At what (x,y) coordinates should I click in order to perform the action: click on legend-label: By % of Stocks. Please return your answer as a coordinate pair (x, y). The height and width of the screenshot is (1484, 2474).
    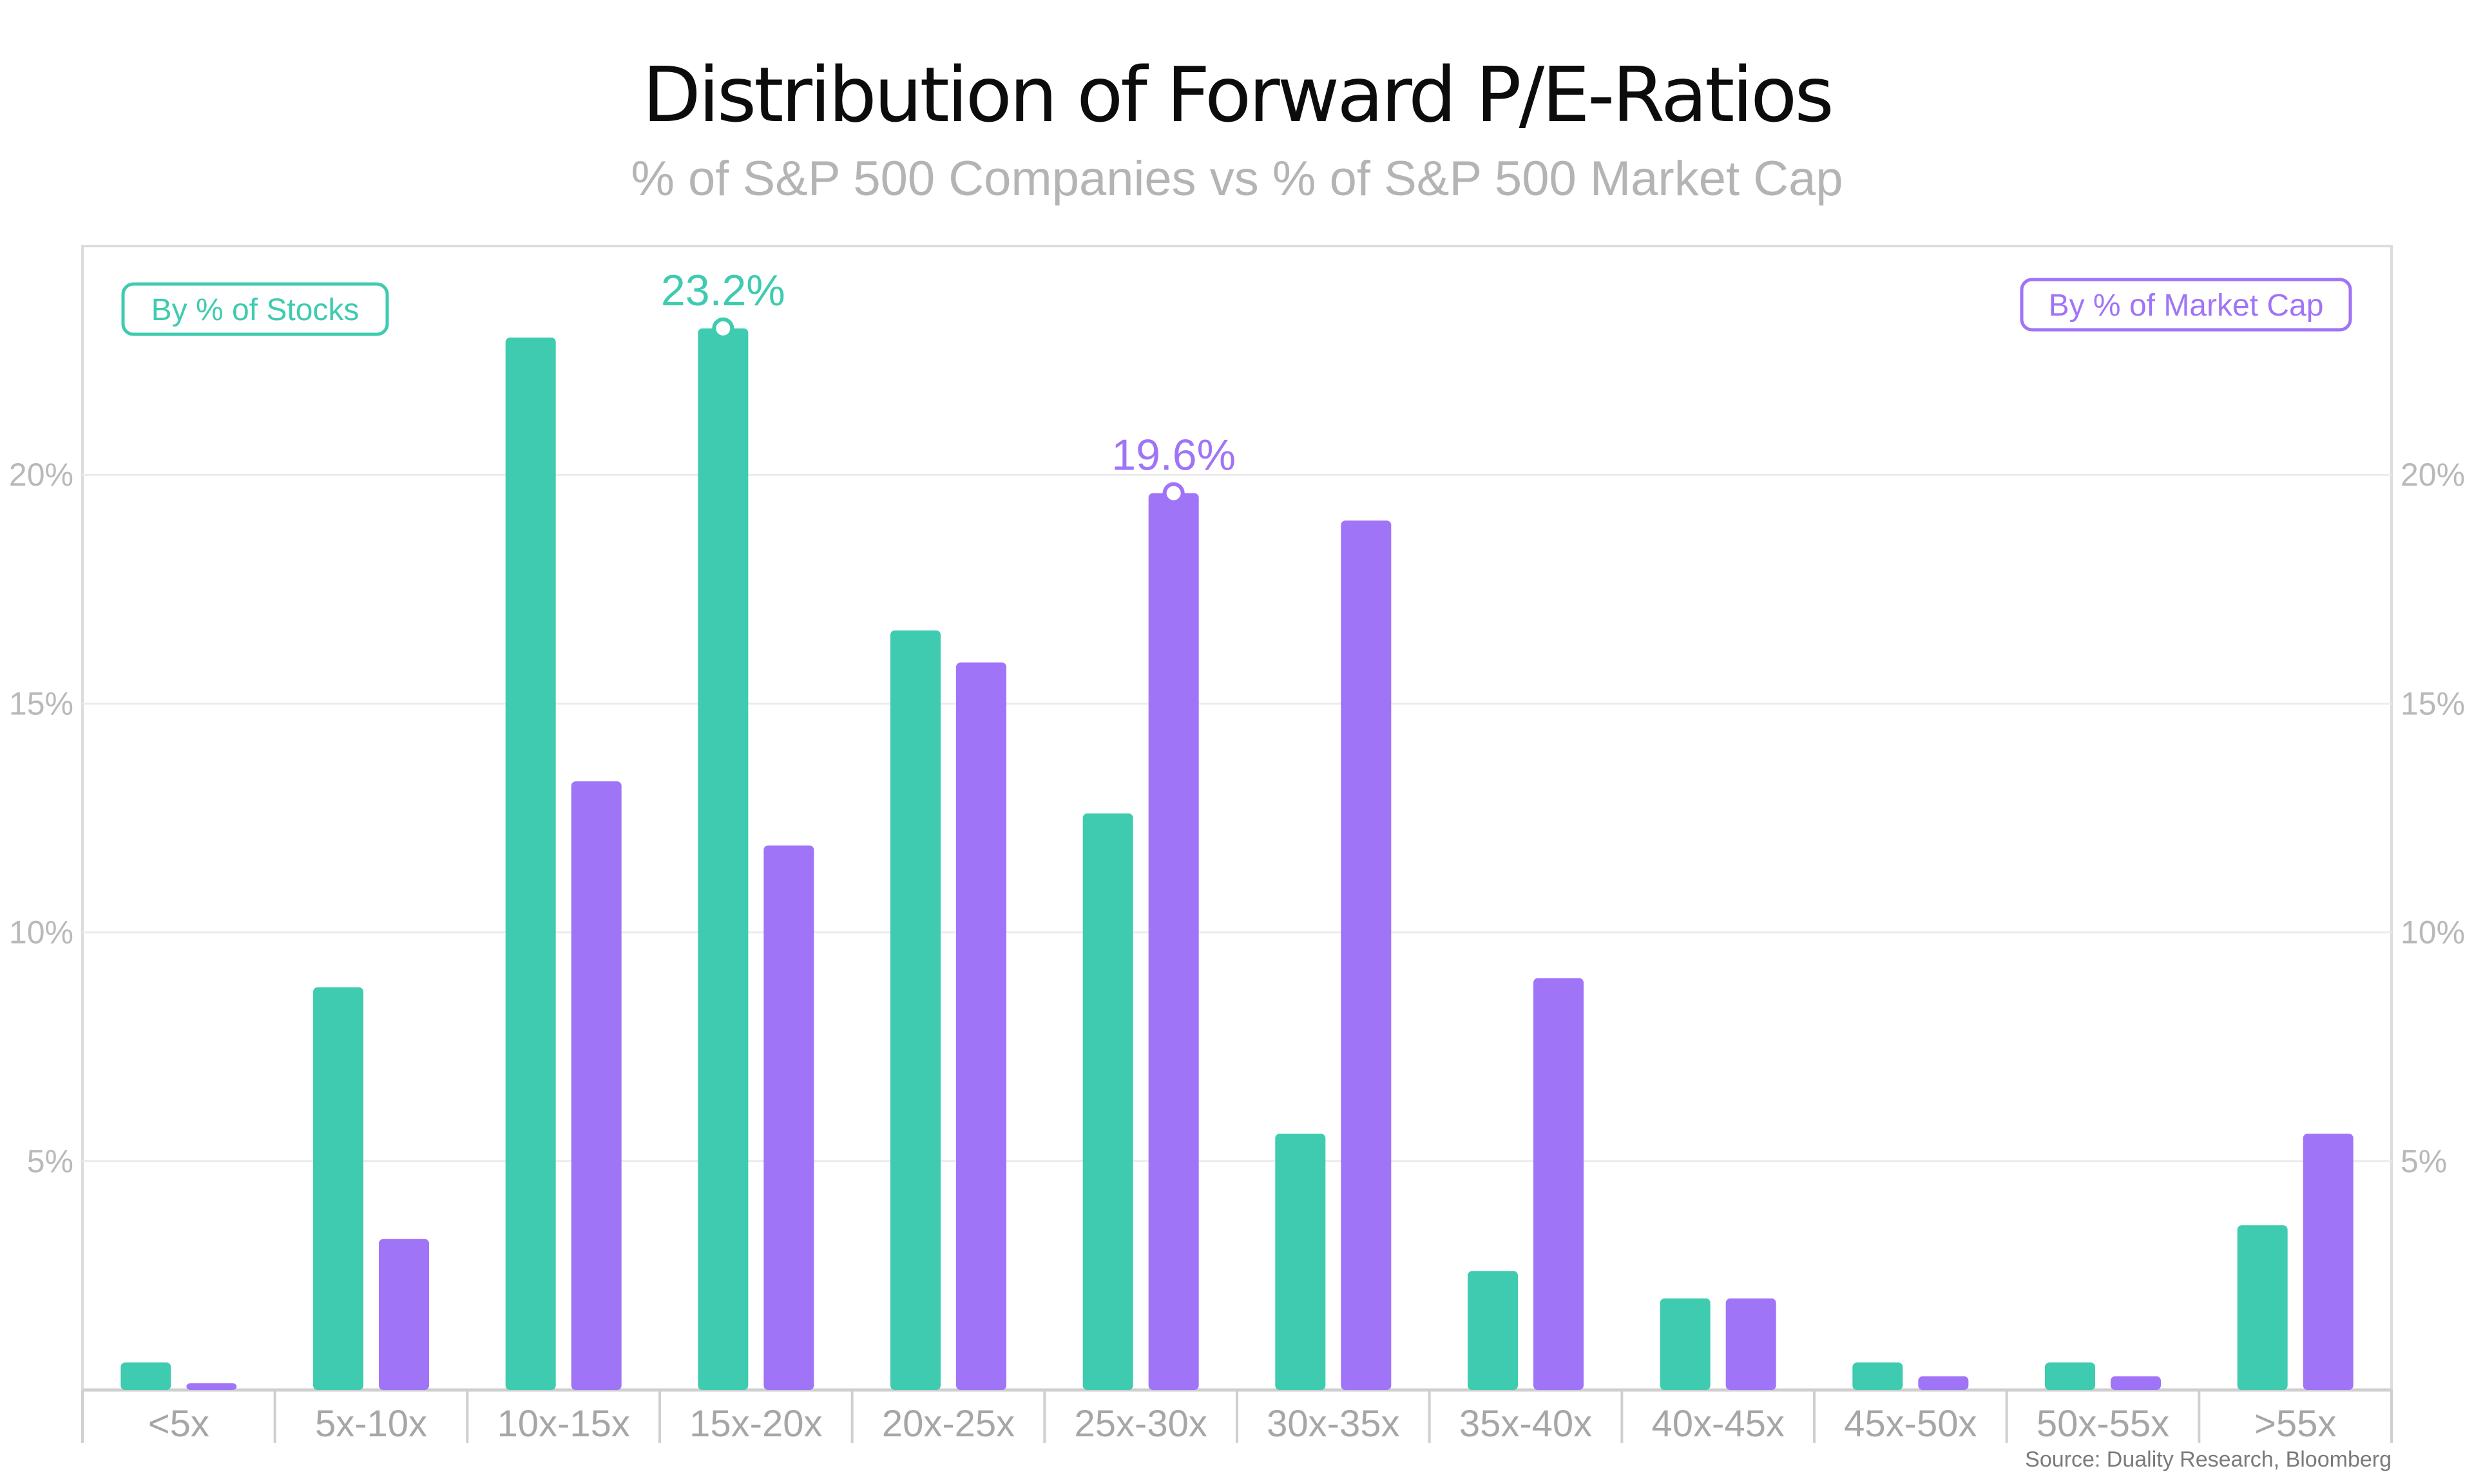
    Looking at the image, I should click on (255, 310).